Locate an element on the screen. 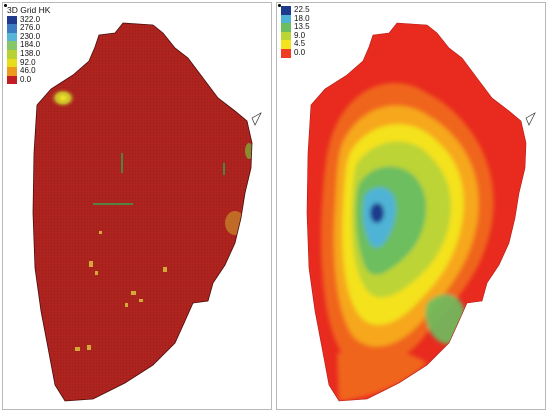 The width and height of the screenshot is (550, 414). hk-legend-row: 230.0 is located at coordinates (28, 36).